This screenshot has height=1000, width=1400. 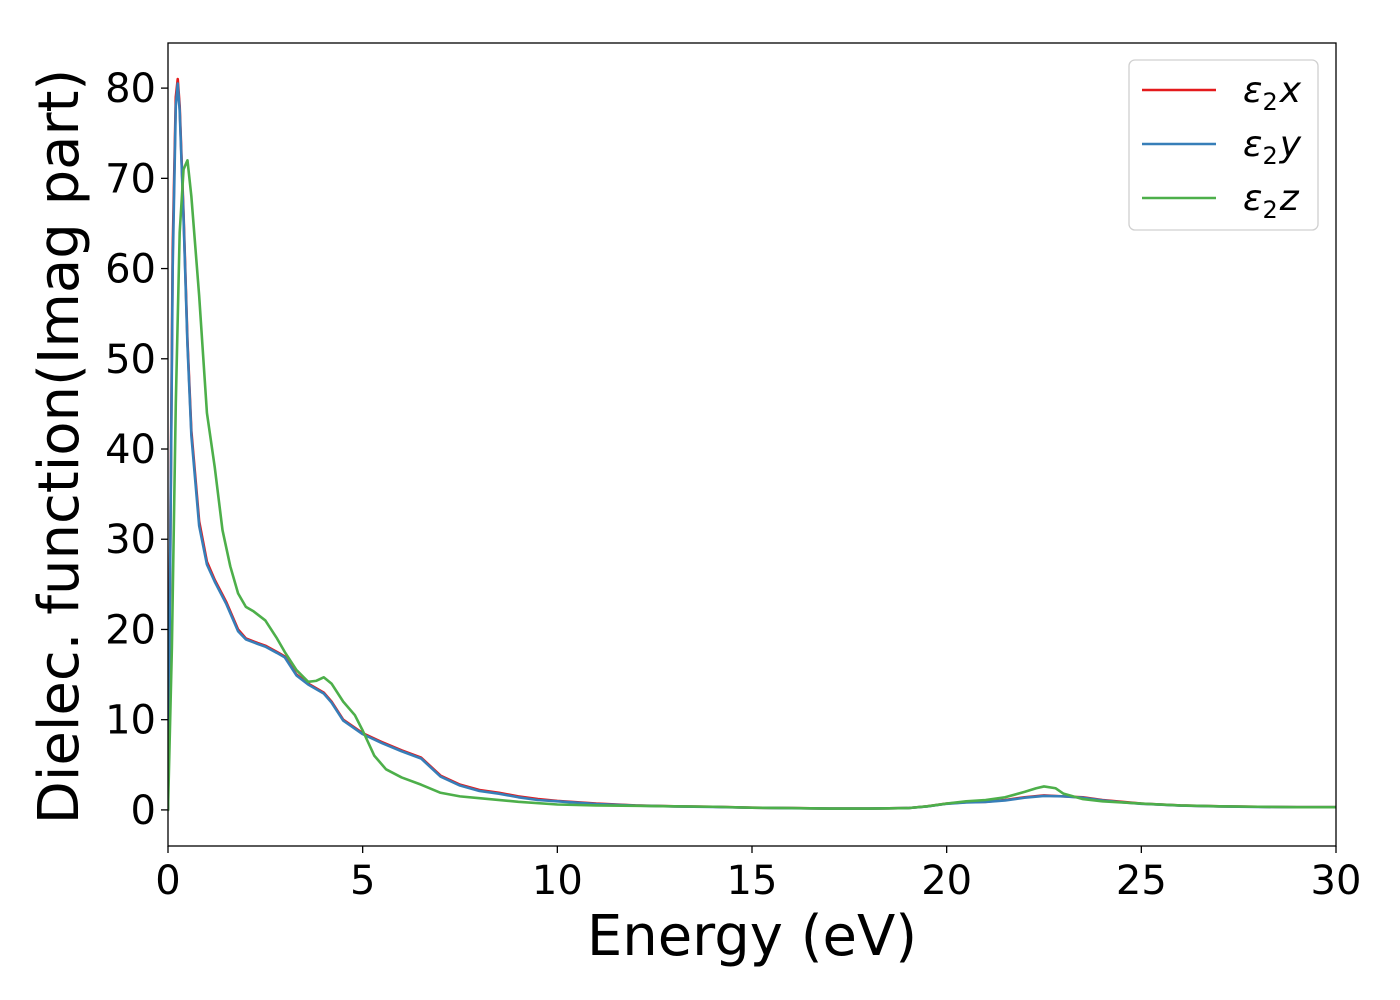 What do you see at coordinates (752, 936) in the screenshot?
I see `x-axis-title: Energy (eV)` at bounding box center [752, 936].